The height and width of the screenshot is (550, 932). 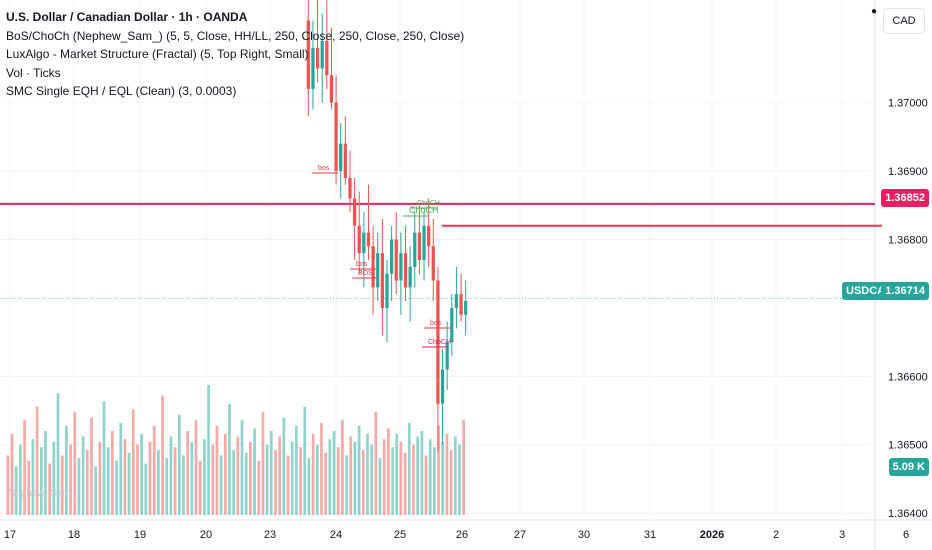 I want to click on volume-label: 5.09 K, so click(x=908, y=467).